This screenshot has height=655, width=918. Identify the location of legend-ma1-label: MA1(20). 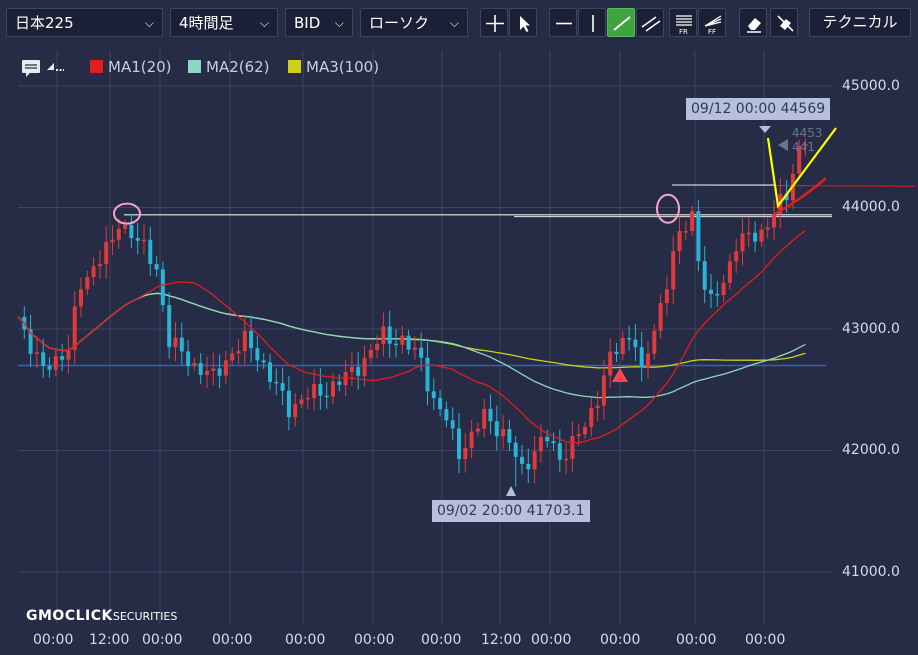
(140, 67).